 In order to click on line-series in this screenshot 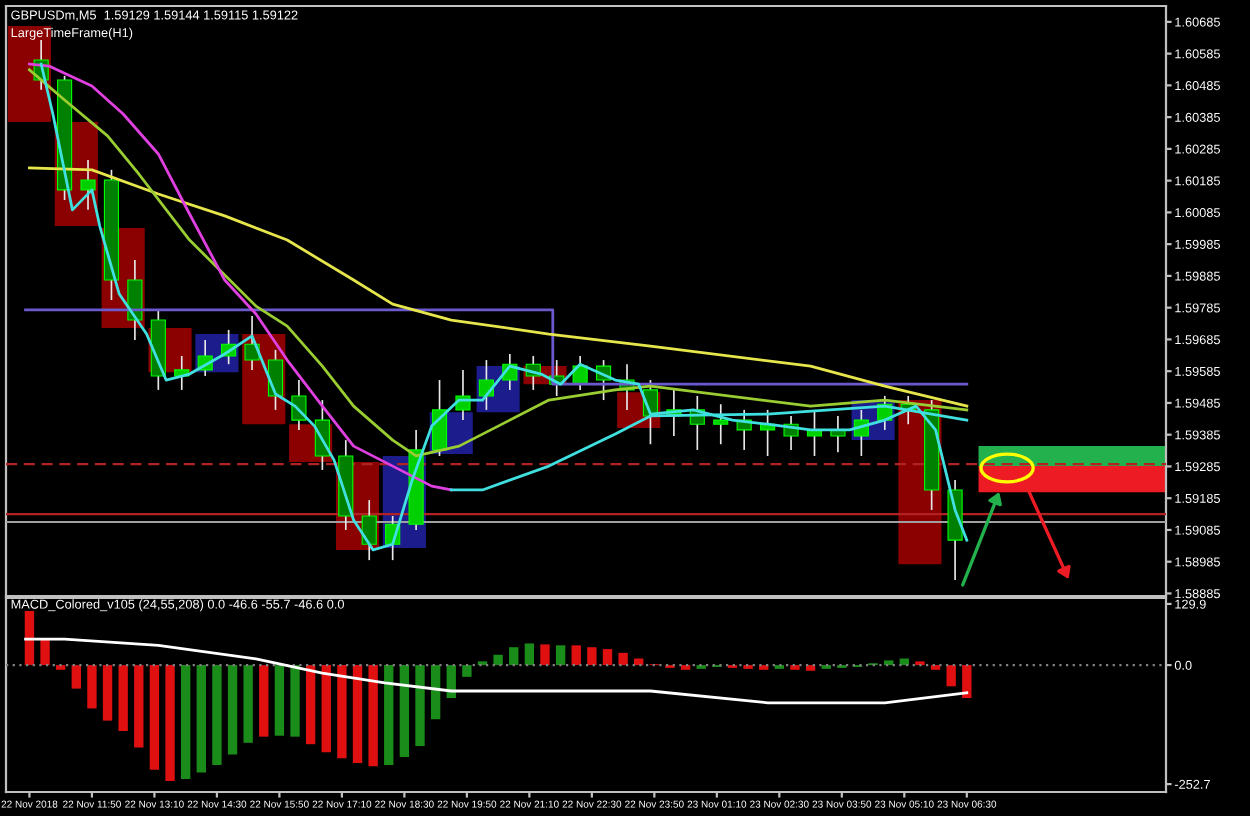, I will do `click(496, 671)`.